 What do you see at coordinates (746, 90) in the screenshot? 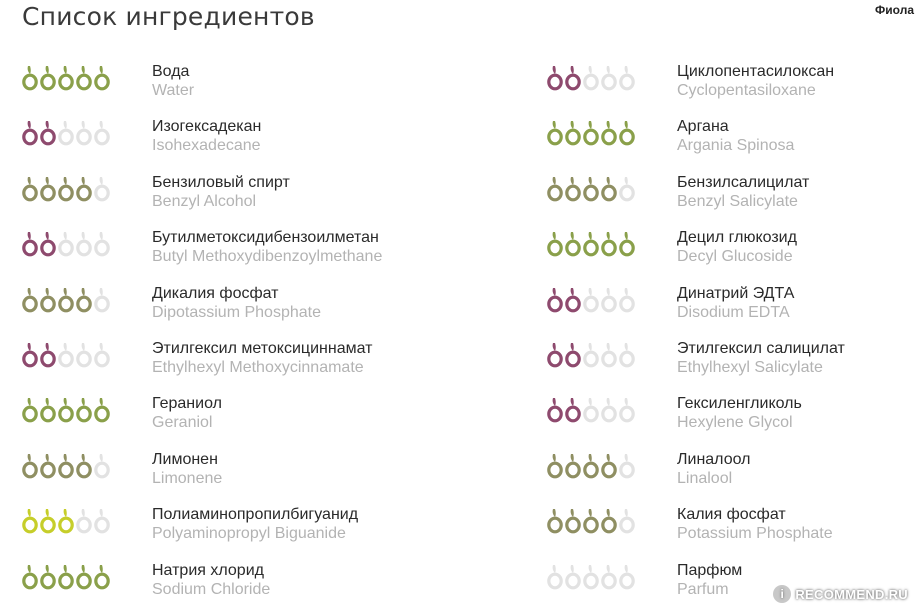
I see `ingredient-name-en: Cyclopentasiloxane` at bounding box center [746, 90].